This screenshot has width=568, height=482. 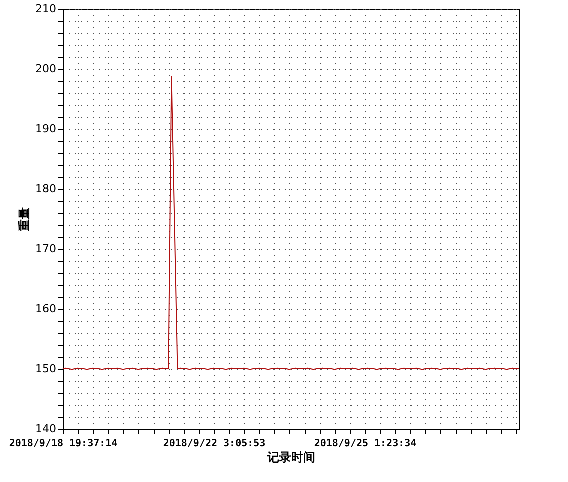 I want to click on x-axis-title: 记录时间, so click(x=291, y=457).